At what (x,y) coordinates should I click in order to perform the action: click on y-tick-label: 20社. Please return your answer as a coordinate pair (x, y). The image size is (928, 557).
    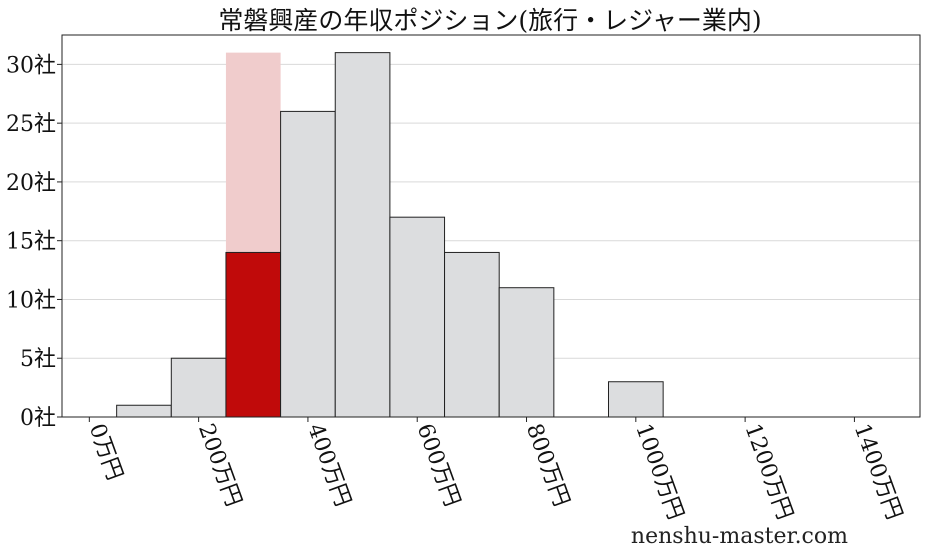
    Looking at the image, I should click on (31, 183).